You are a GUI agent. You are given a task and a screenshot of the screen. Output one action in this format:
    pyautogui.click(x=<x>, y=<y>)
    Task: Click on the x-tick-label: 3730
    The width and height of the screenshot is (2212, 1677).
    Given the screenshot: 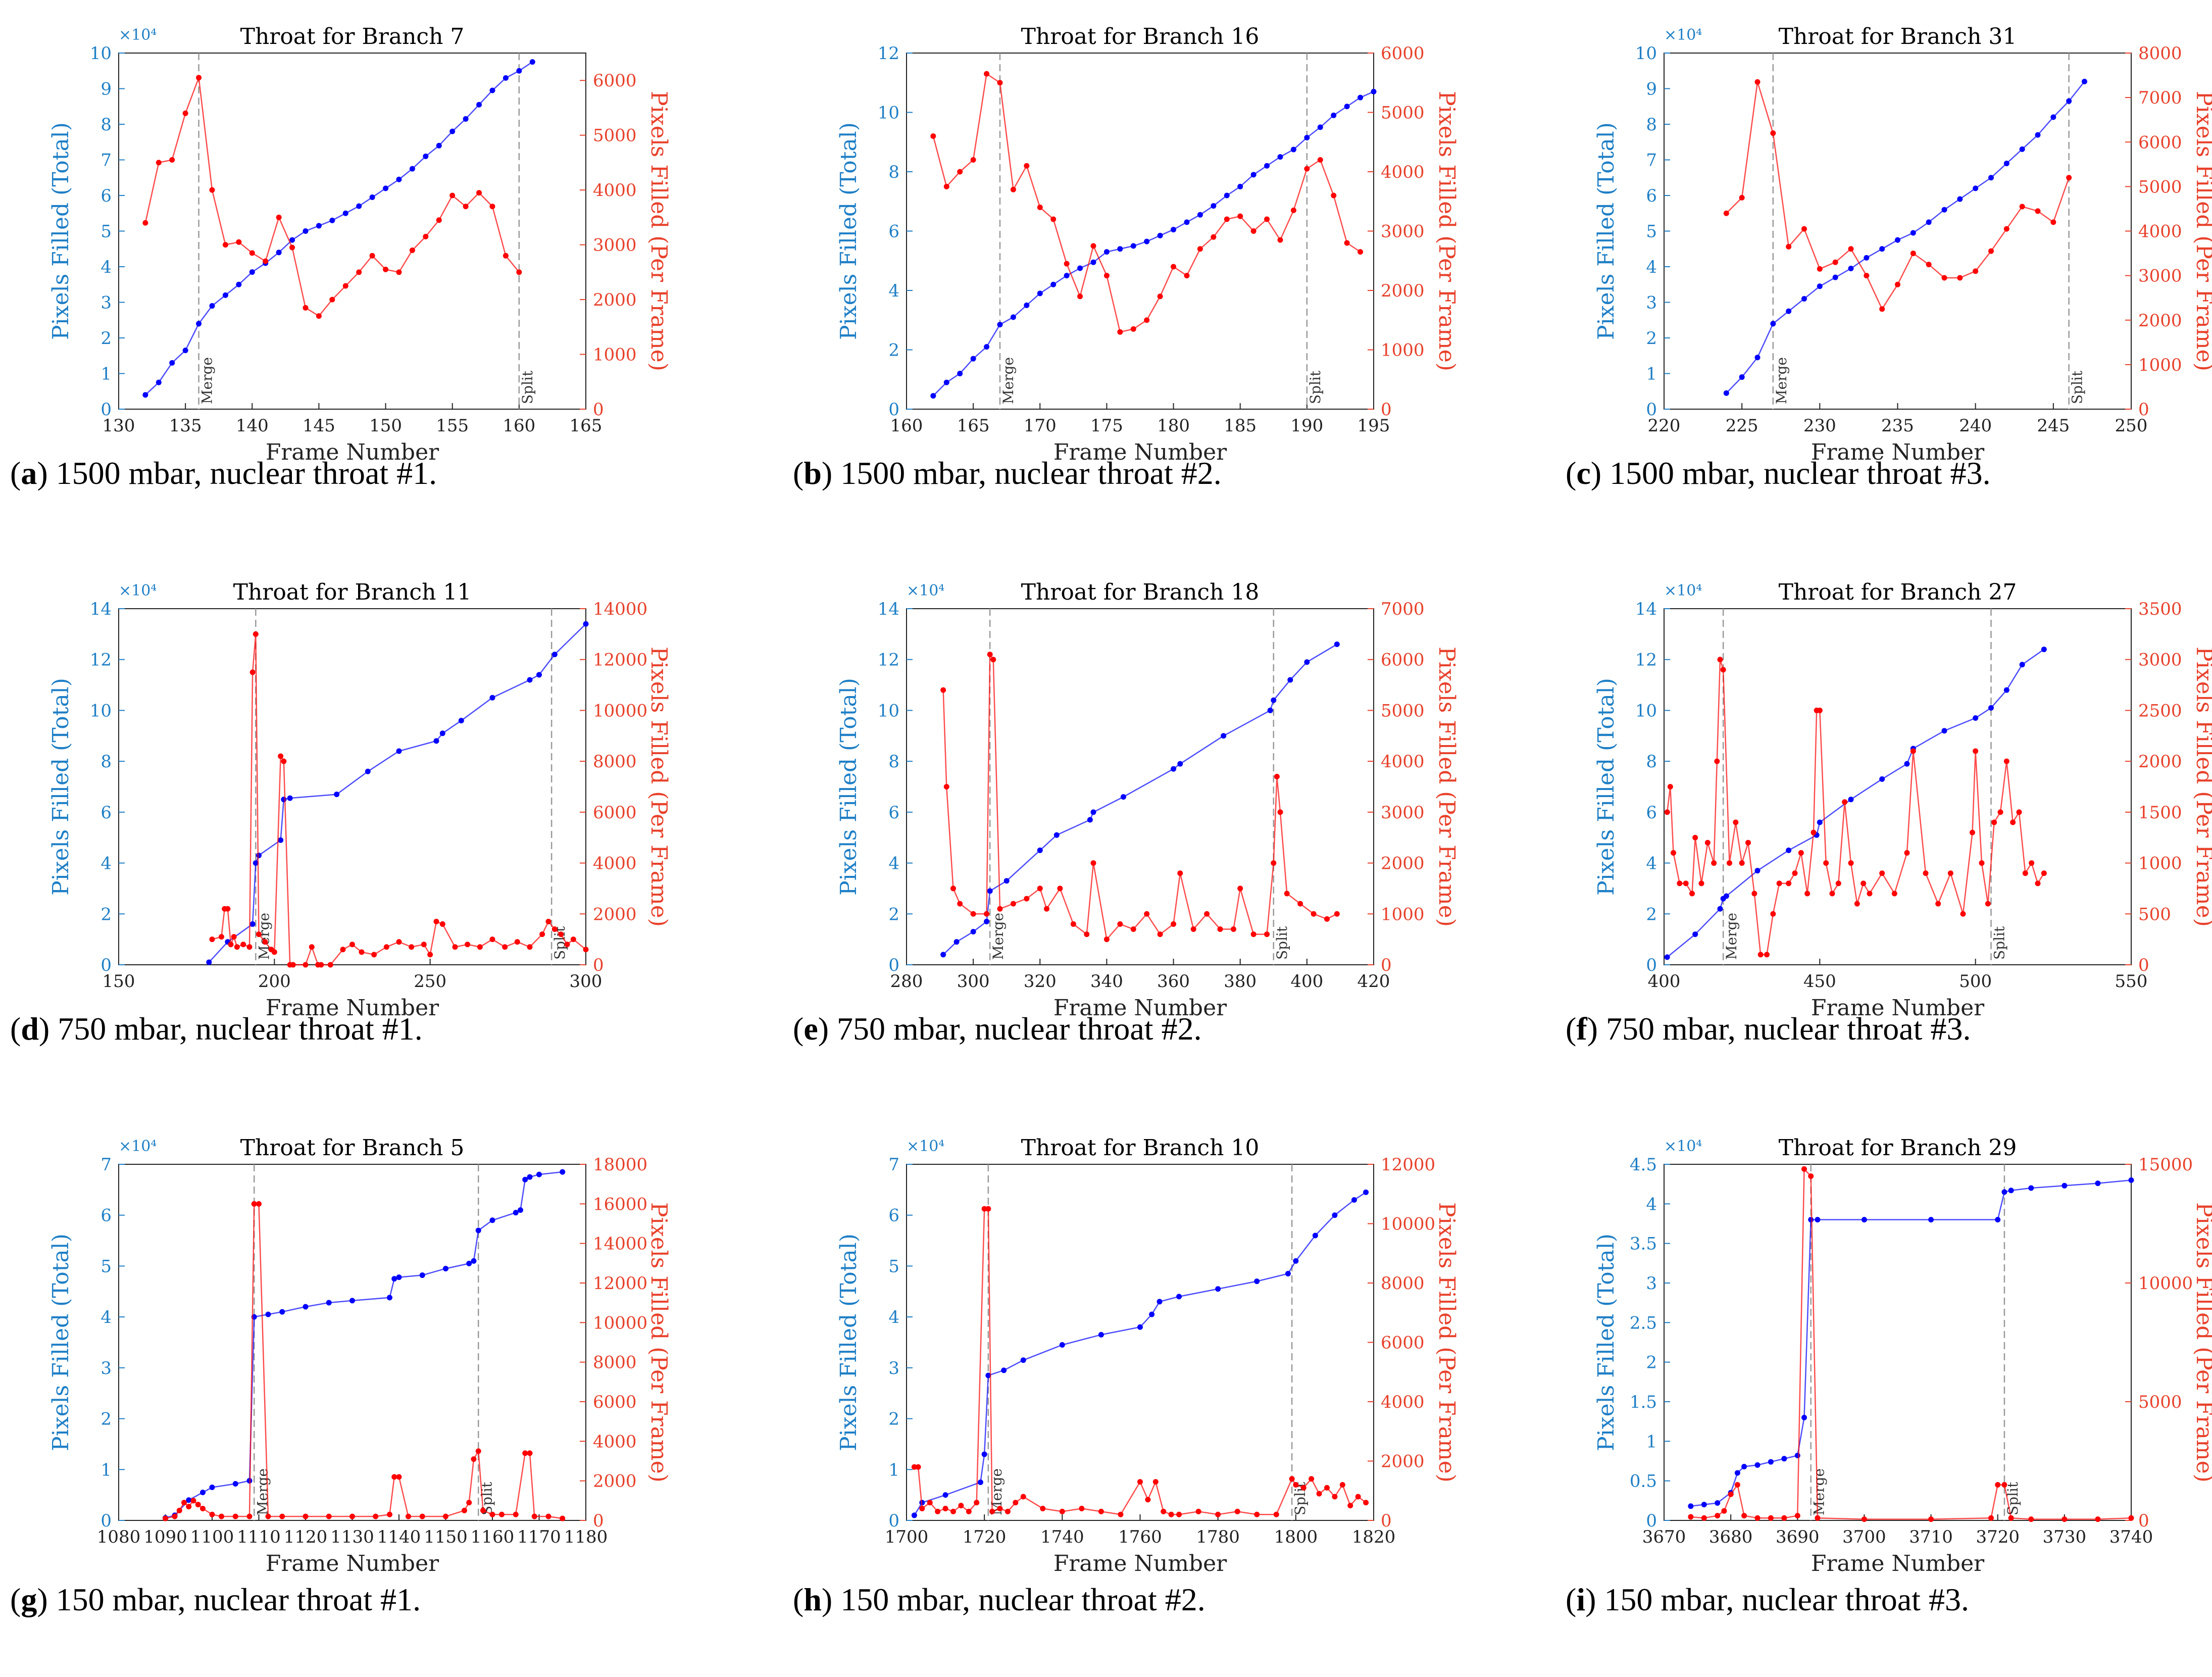 What is the action you would take?
    pyautogui.click(x=2065, y=1537)
    